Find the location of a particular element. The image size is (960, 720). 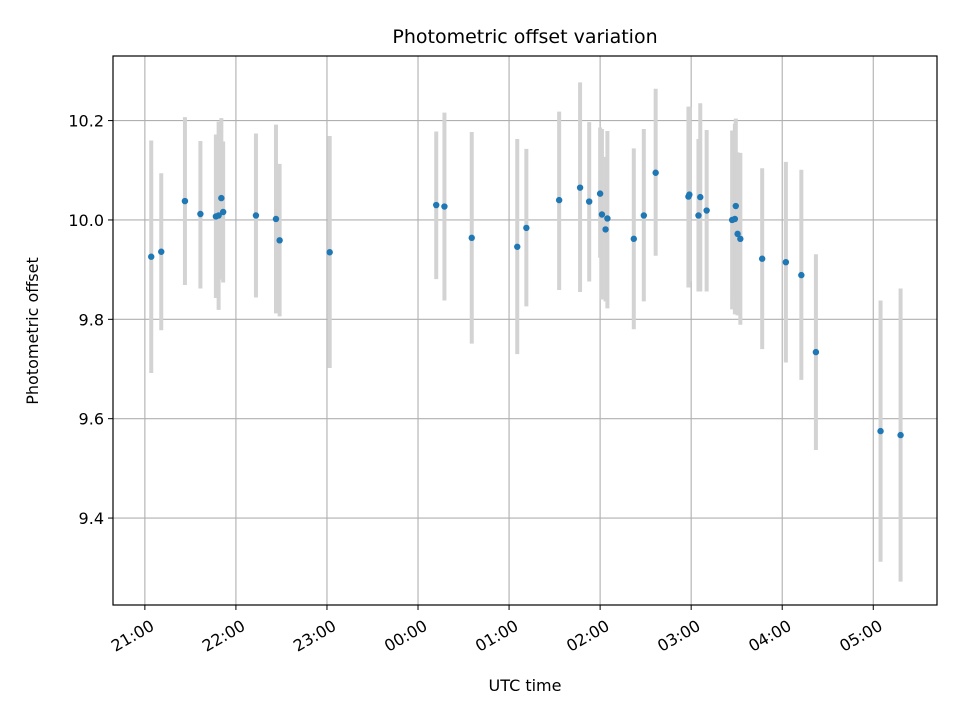

y-tick-label: 9.6 is located at coordinates (91, 419).